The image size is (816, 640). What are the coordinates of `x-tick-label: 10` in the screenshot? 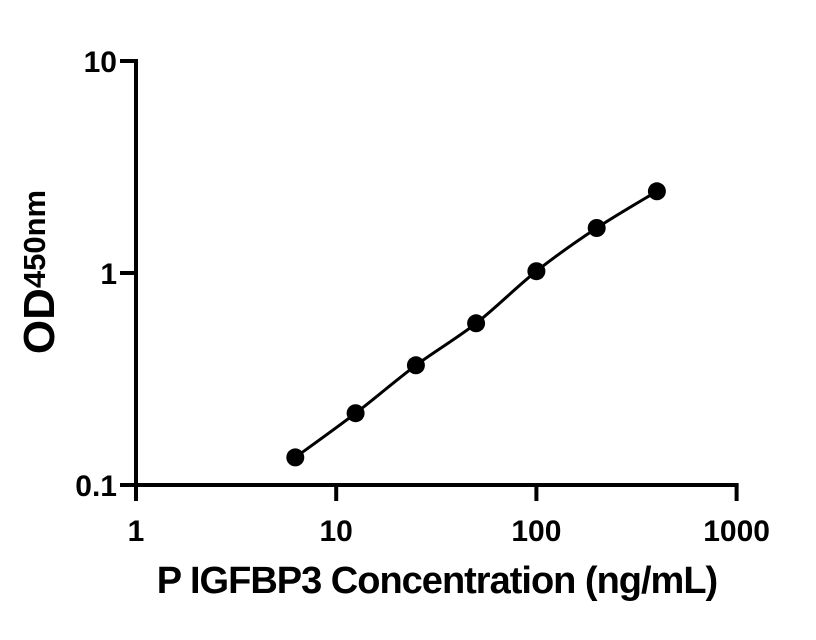 It's located at (336, 531).